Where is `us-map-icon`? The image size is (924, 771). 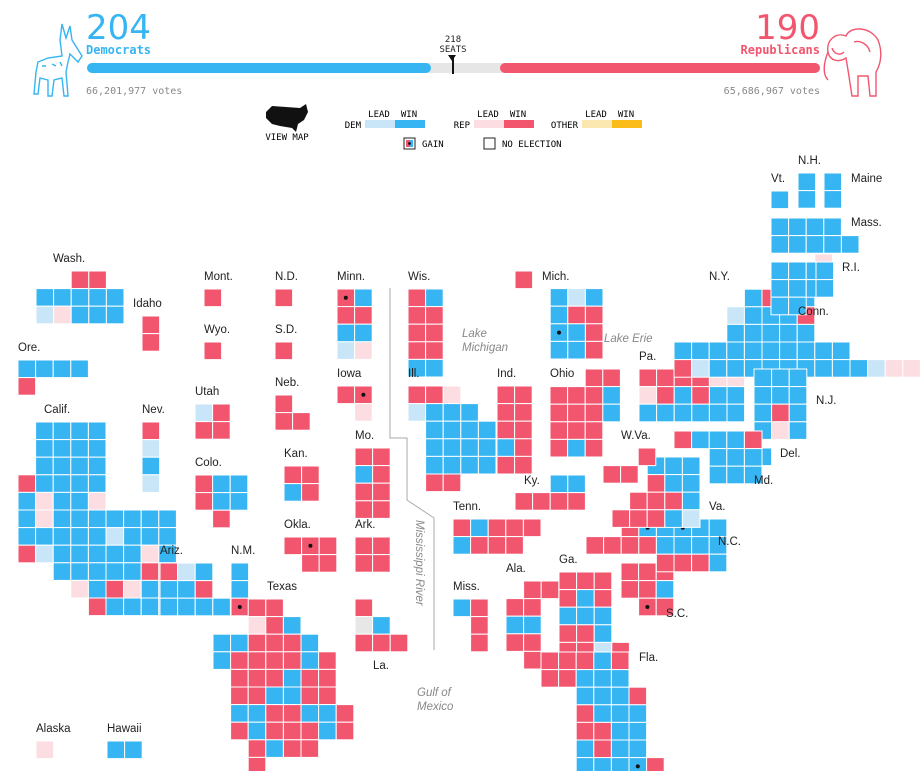 us-map-icon is located at coordinates (287, 118).